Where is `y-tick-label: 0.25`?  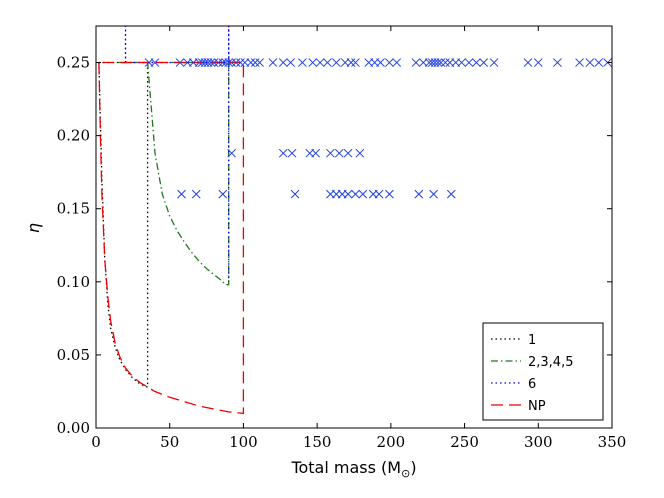
y-tick-label: 0.25 is located at coordinates (73, 63).